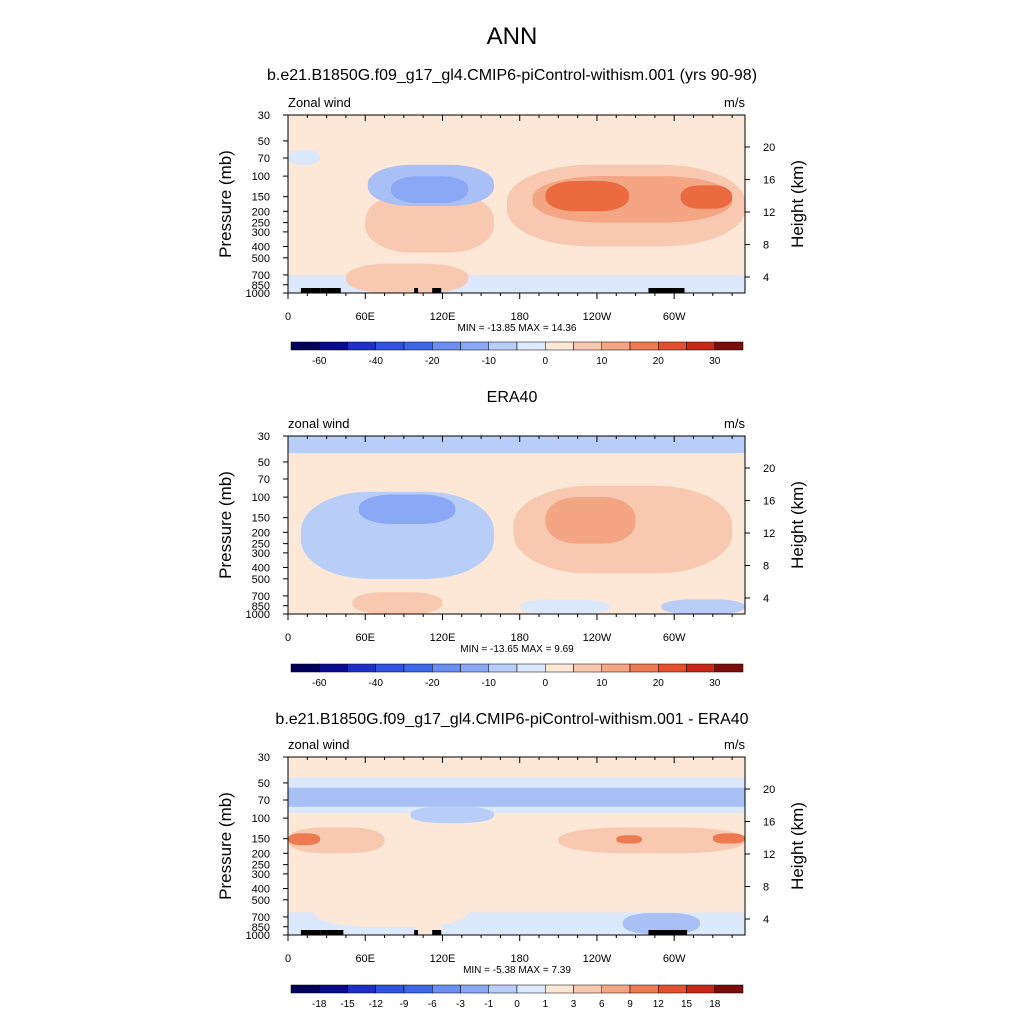 Image resolution: width=1024 pixels, height=1024 pixels. What do you see at coordinates (319, 102) in the screenshot?
I see `variable-label: Zonal wind` at bounding box center [319, 102].